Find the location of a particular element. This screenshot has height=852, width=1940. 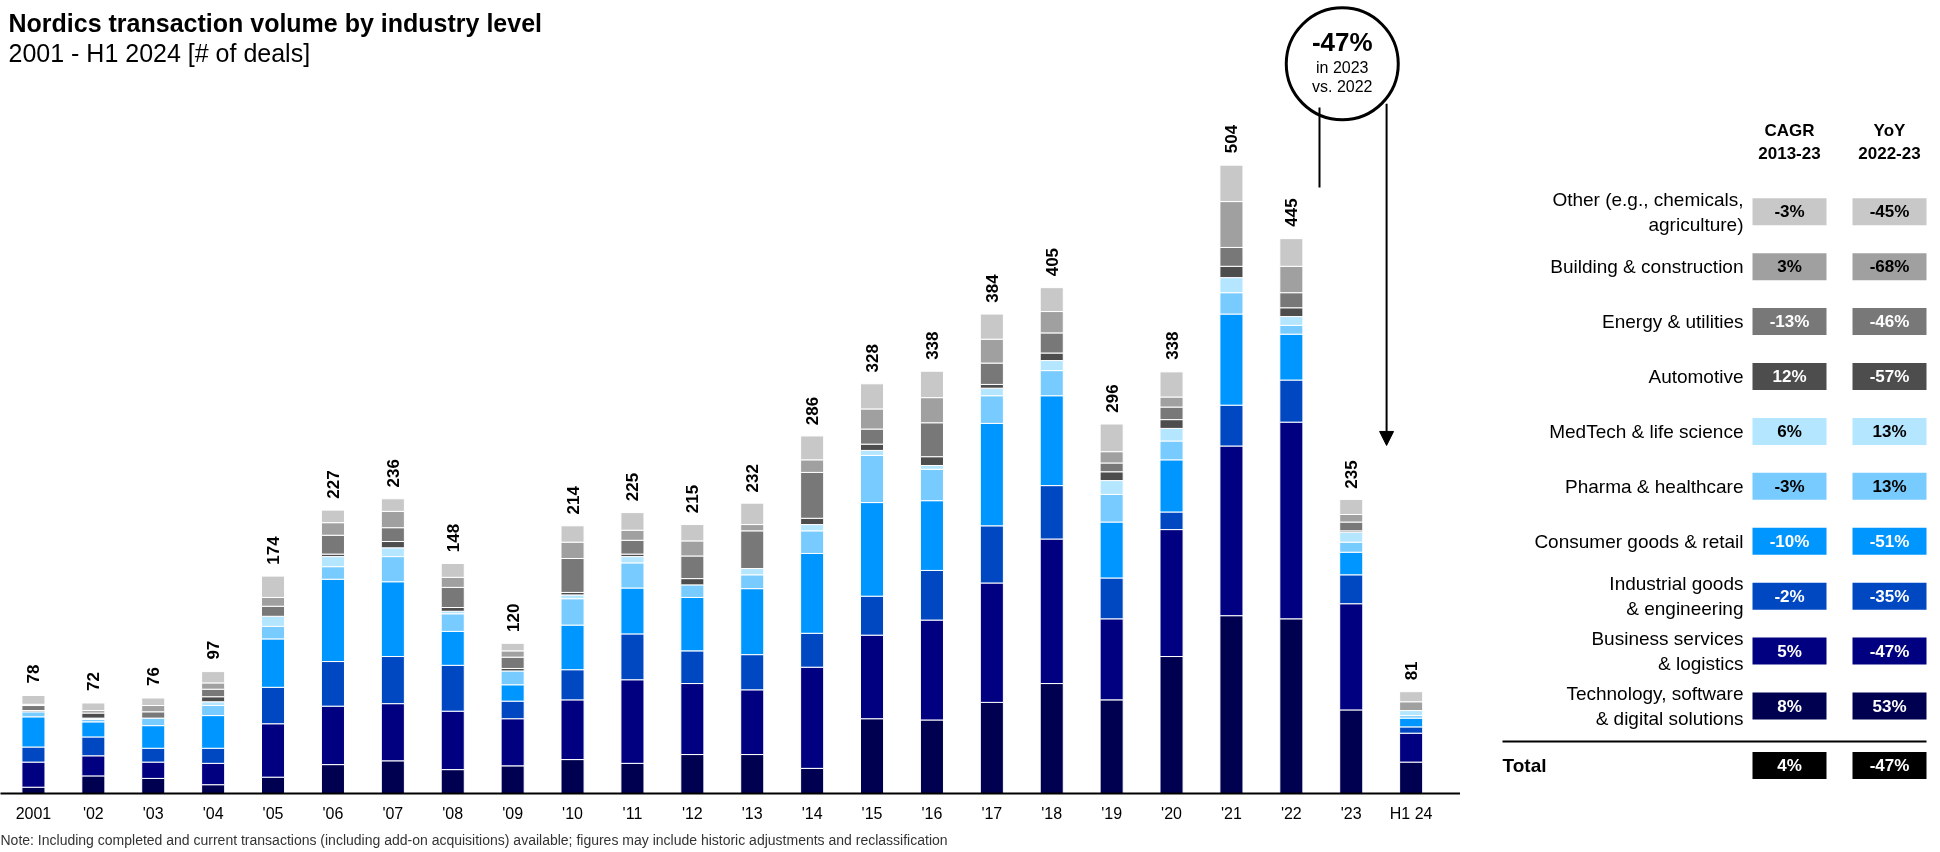

text: -13% is located at coordinates (1789, 322).